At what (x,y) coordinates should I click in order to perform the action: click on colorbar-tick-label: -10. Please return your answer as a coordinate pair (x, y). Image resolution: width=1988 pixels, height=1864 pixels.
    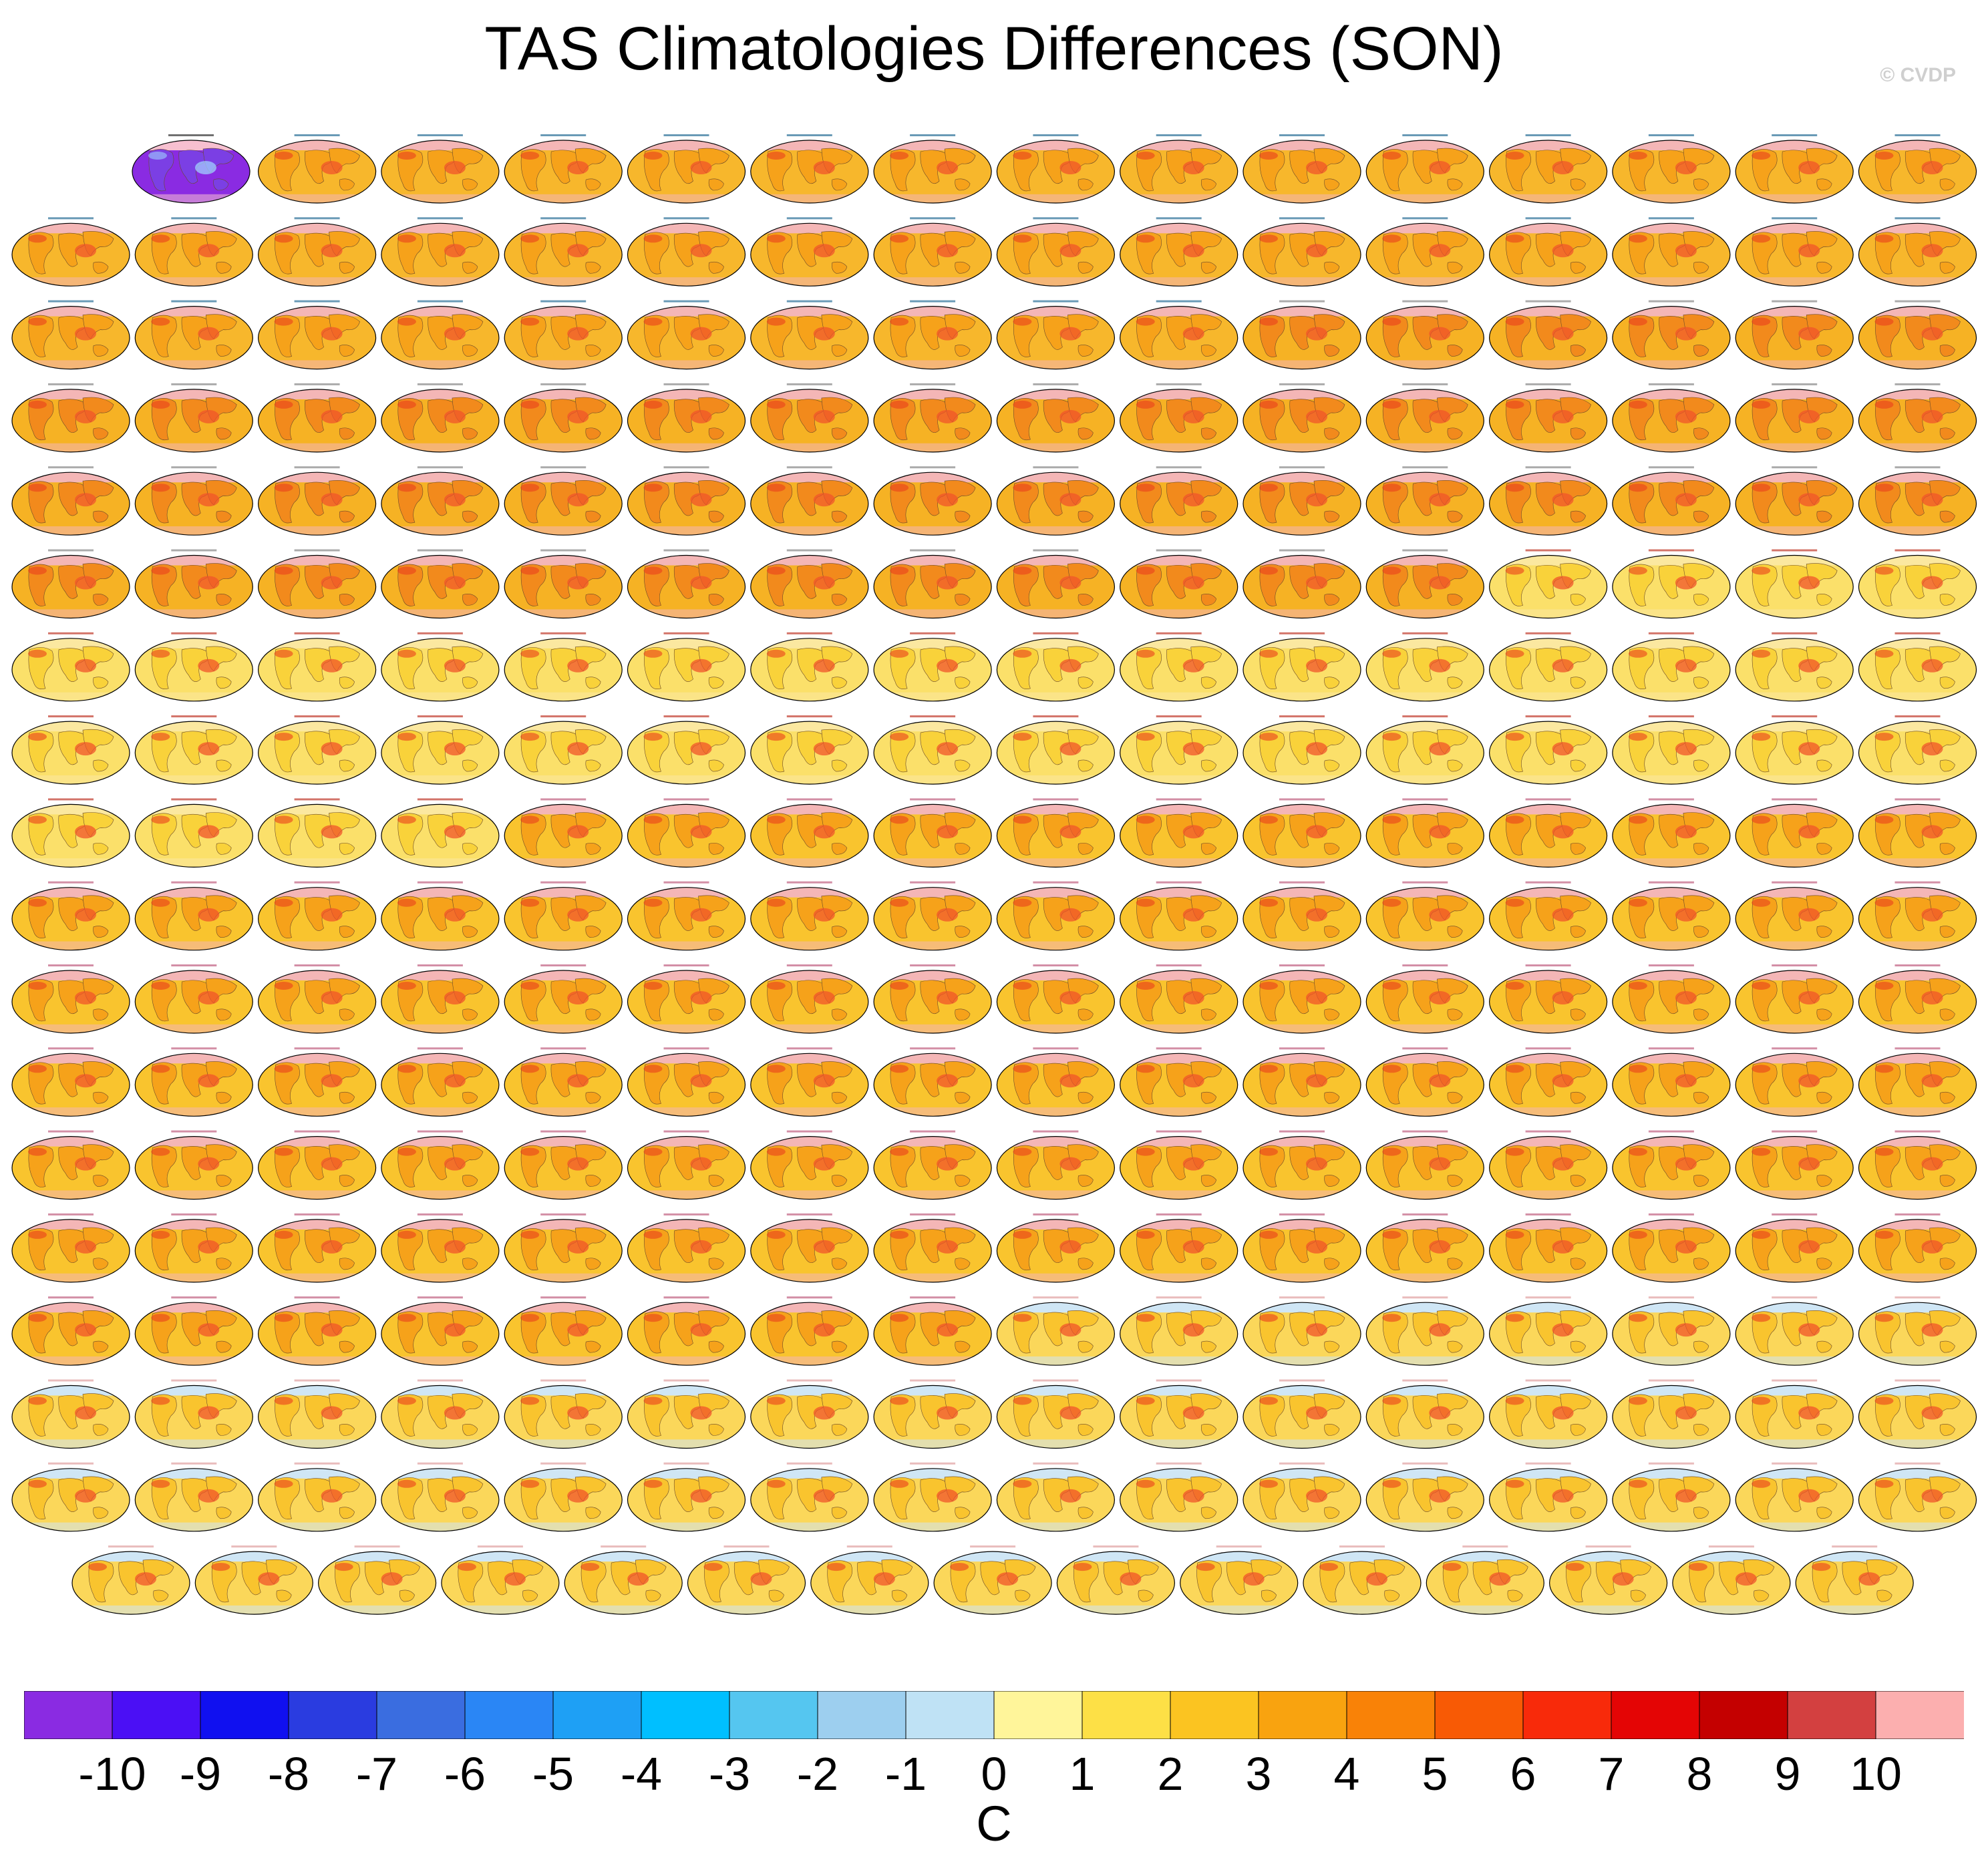
    Looking at the image, I should click on (112, 1774).